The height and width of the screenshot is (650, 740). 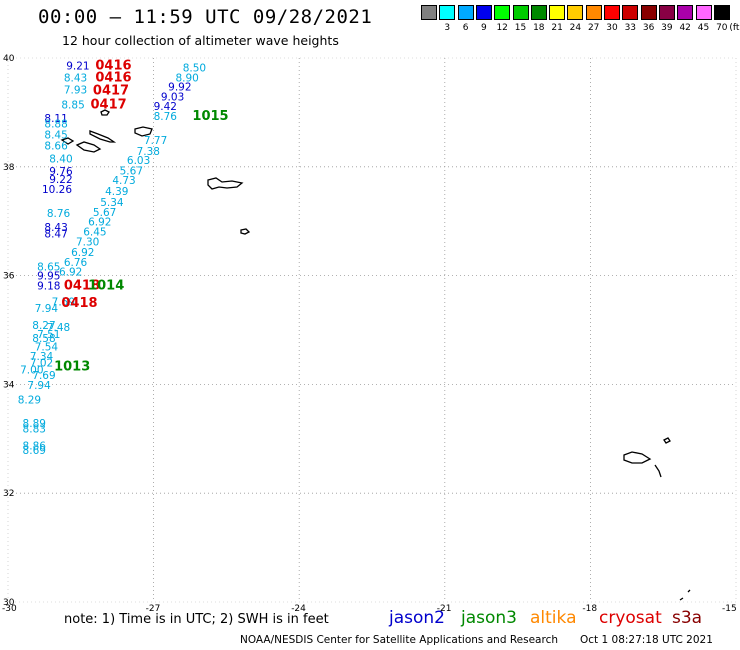 What do you see at coordinates (57, 190) in the screenshot?
I see `wave-height-label: 10.26` at bounding box center [57, 190].